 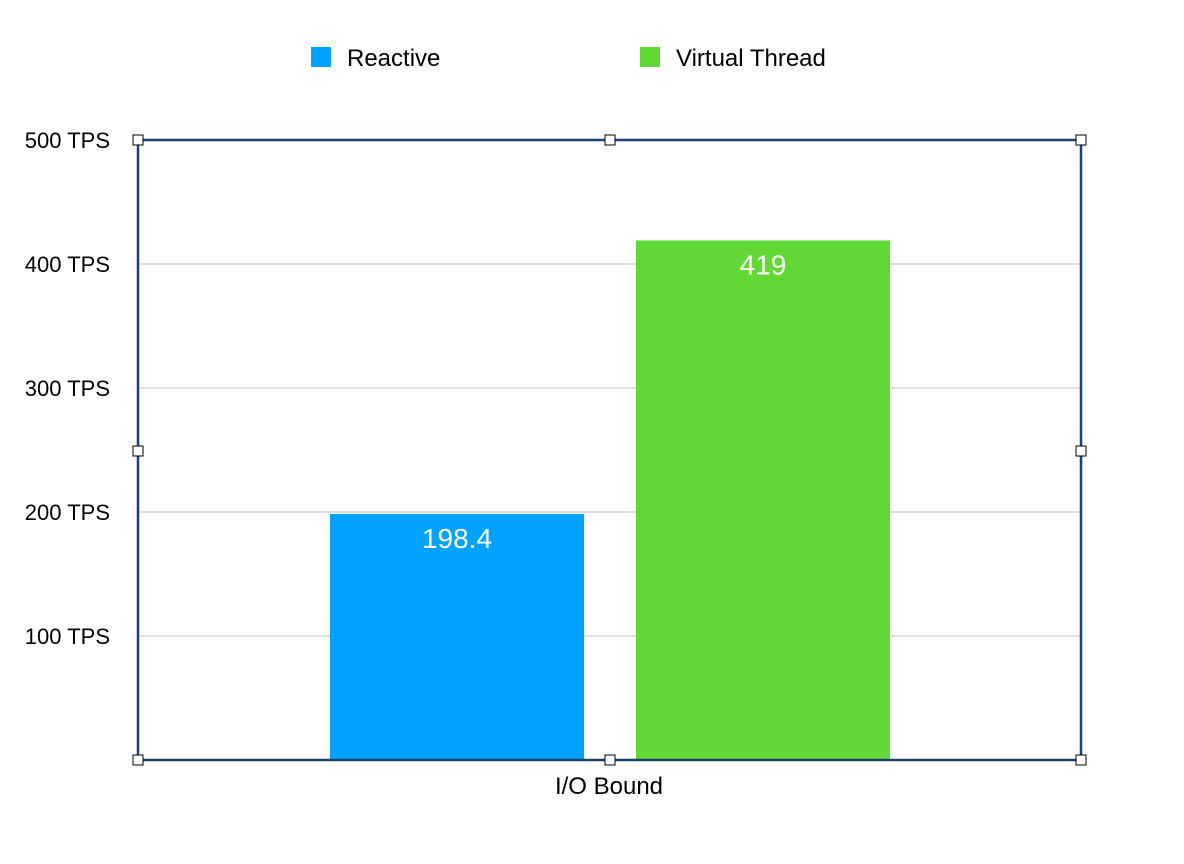 What do you see at coordinates (763, 500) in the screenshot?
I see `bar-virtual-thread` at bounding box center [763, 500].